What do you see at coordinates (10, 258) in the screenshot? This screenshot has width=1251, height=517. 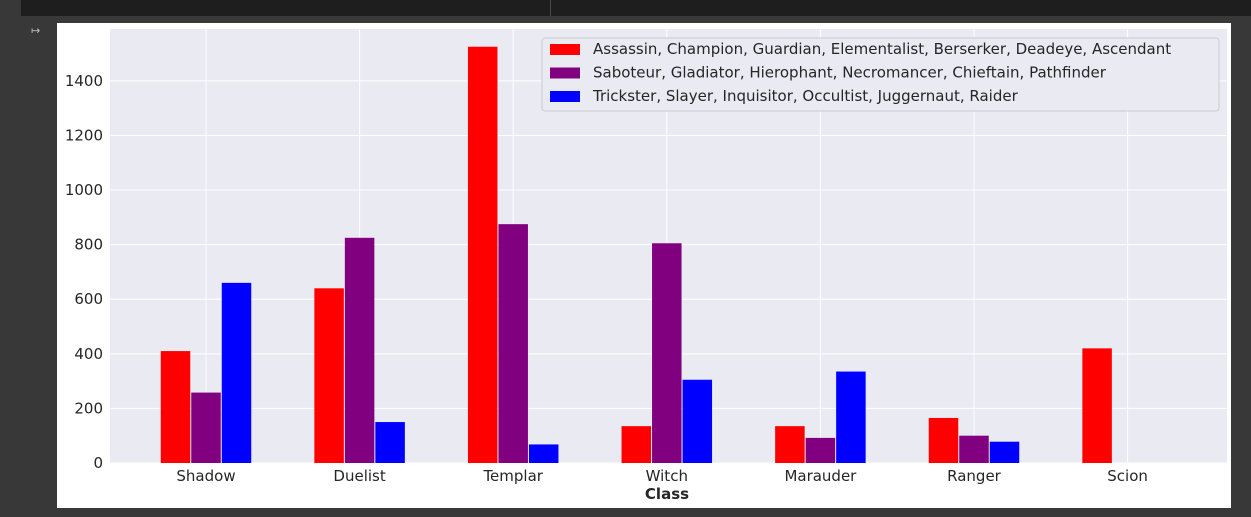 I see `cell-gutter` at bounding box center [10, 258].